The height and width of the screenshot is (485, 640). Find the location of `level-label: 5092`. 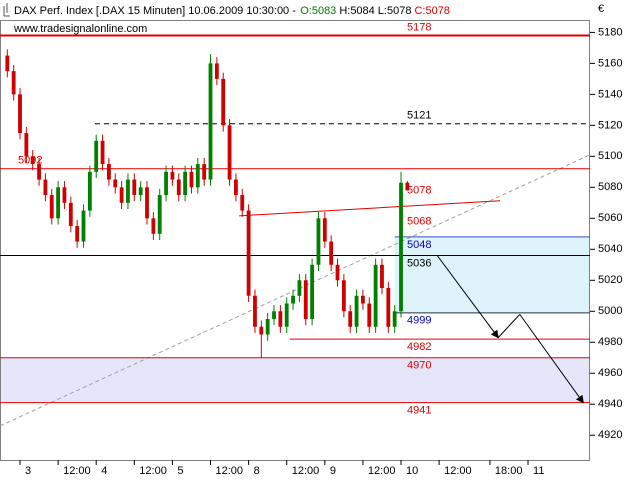

level-label: 5092 is located at coordinates (30, 161).